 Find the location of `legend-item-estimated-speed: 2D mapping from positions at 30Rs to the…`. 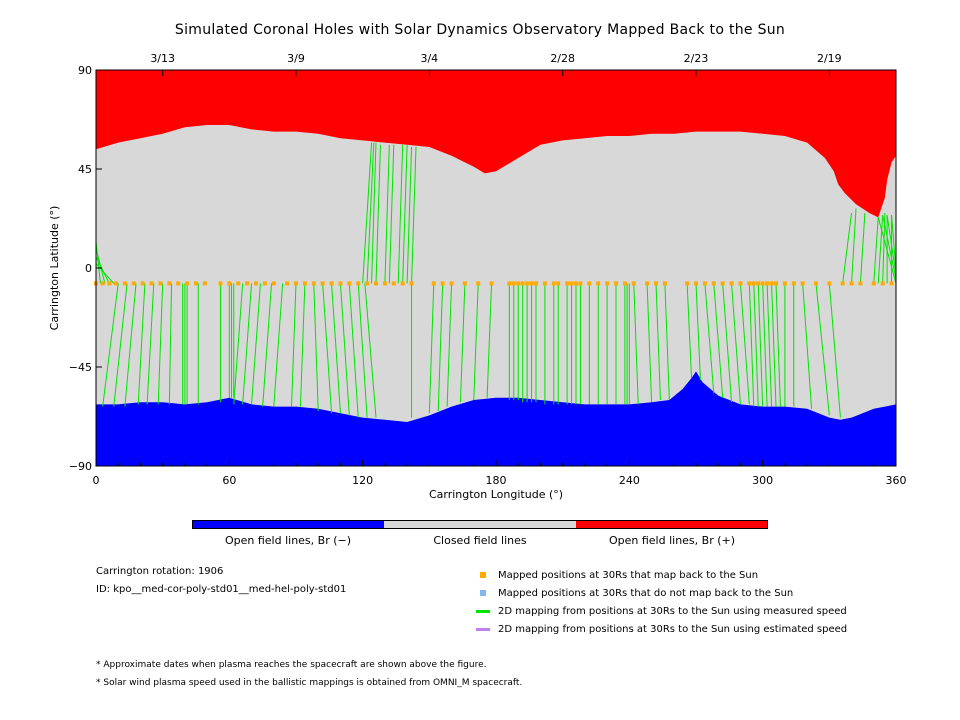

legend-item-estimated-speed: 2D mapping from positions at 30Rs to the… is located at coordinates (661, 629).